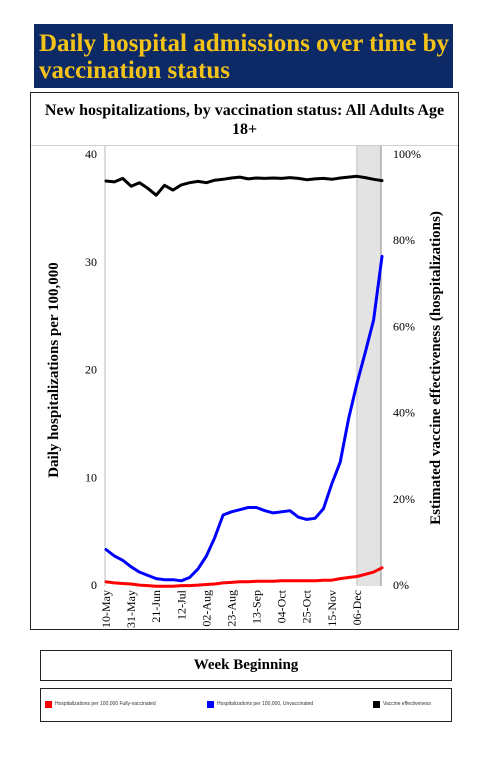  What do you see at coordinates (231, 608) in the screenshot?
I see `x-tick-label: 23-Aug` at bounding box center [231, 608].